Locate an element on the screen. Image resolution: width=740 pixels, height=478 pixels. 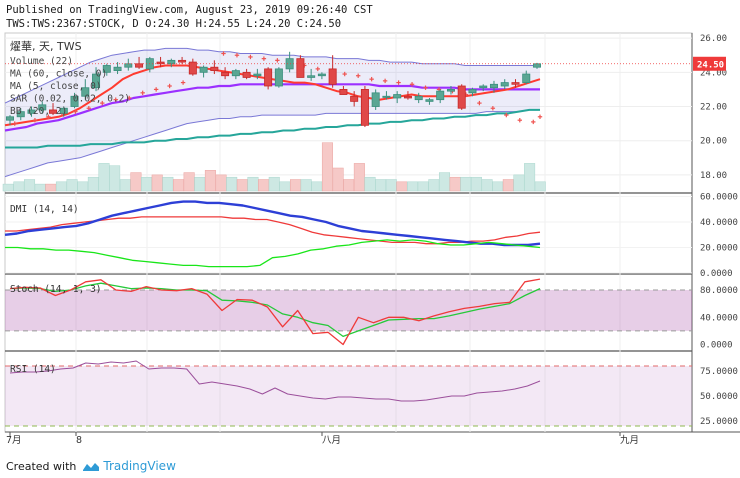
legend-item: BB (20, 2) is located at coordinates (38, 111).